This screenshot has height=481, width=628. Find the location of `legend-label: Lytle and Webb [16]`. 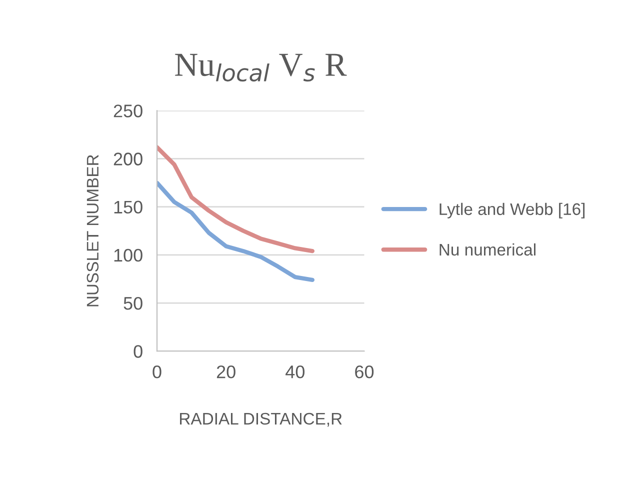

legend-label: Lytle and Webb [16] is located at coordinates (512, 210).